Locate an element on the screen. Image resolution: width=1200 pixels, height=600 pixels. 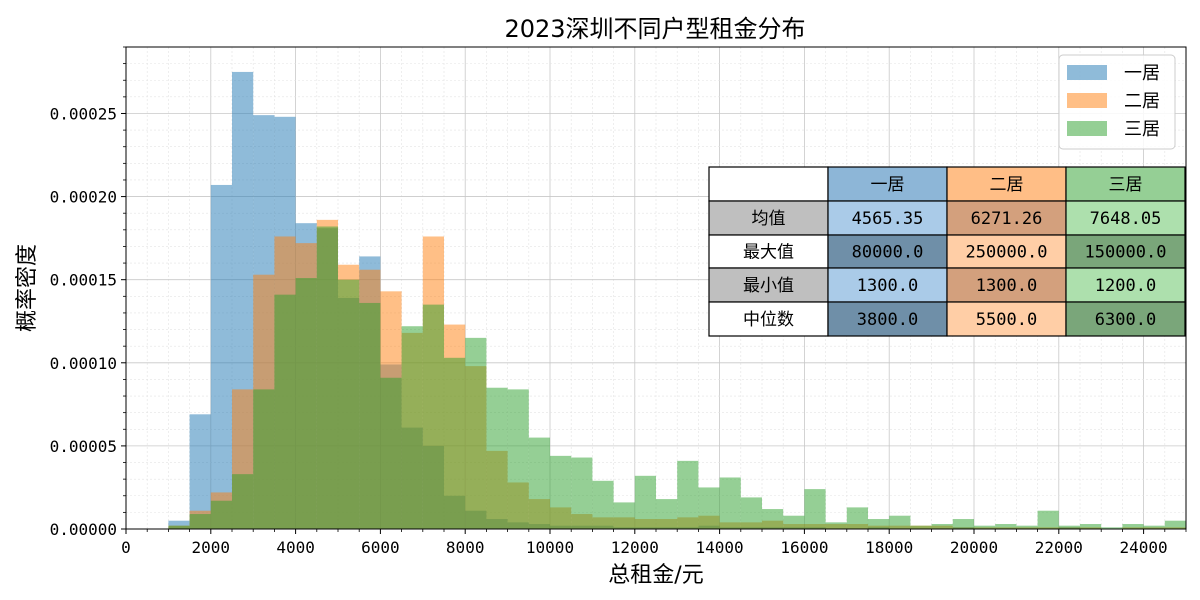
y-tick-label: 0.00015 is located at coordinates (83, 280).